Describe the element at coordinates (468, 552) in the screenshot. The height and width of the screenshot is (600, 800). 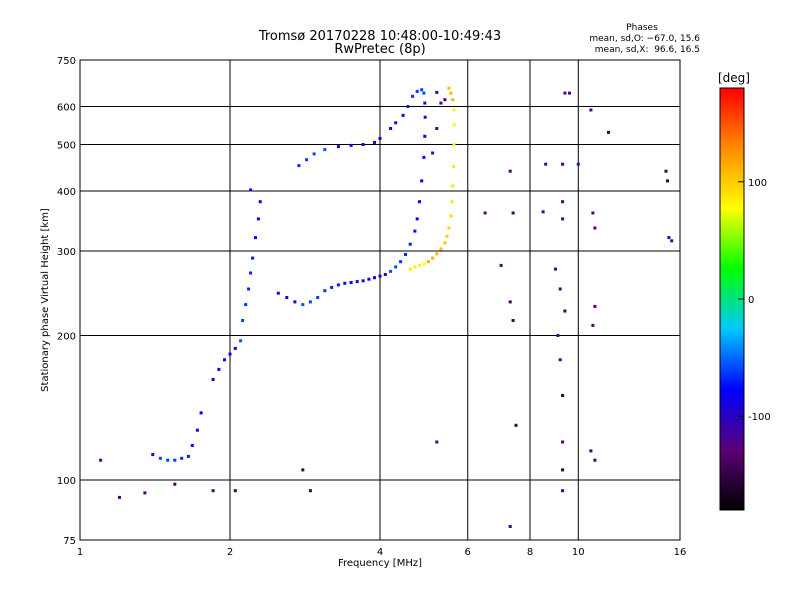
I see `x-tick-label: 6` at that location.